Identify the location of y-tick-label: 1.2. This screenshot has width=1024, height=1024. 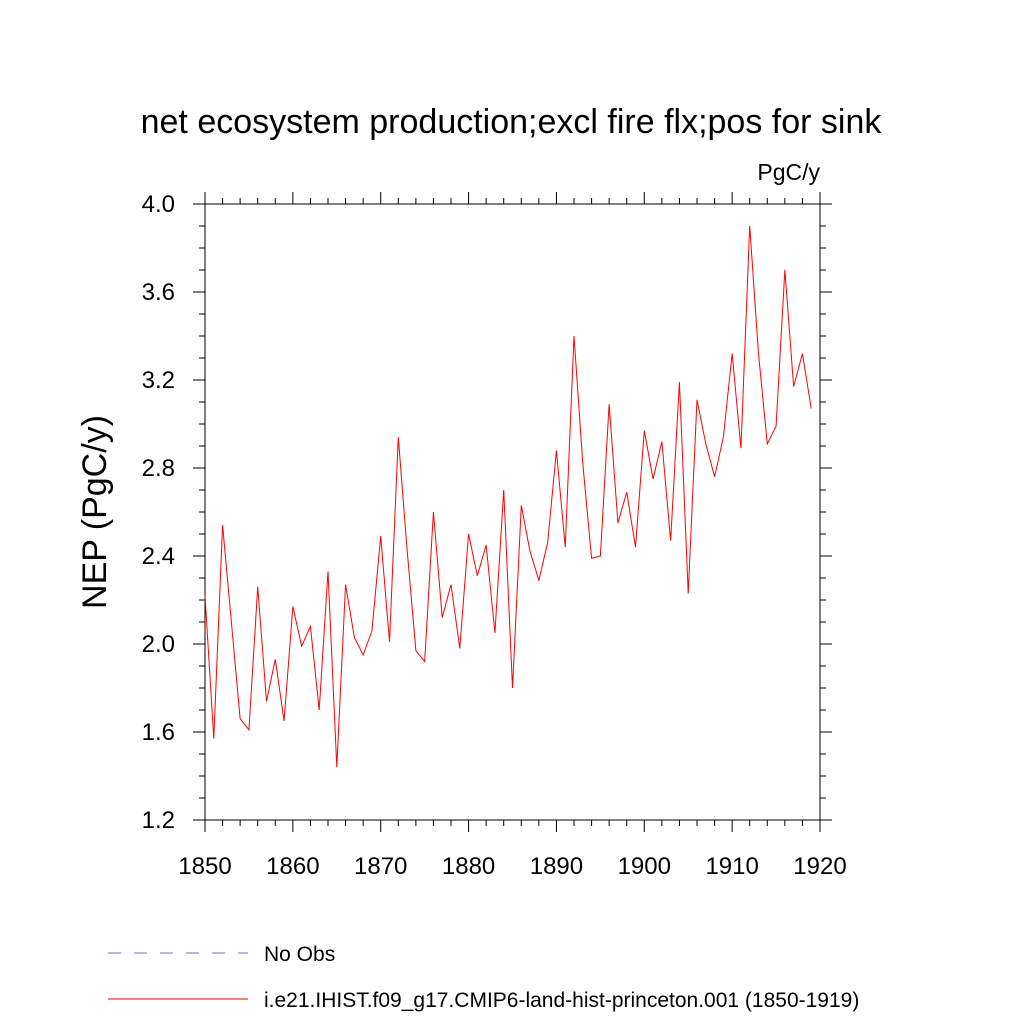
(158, 820).